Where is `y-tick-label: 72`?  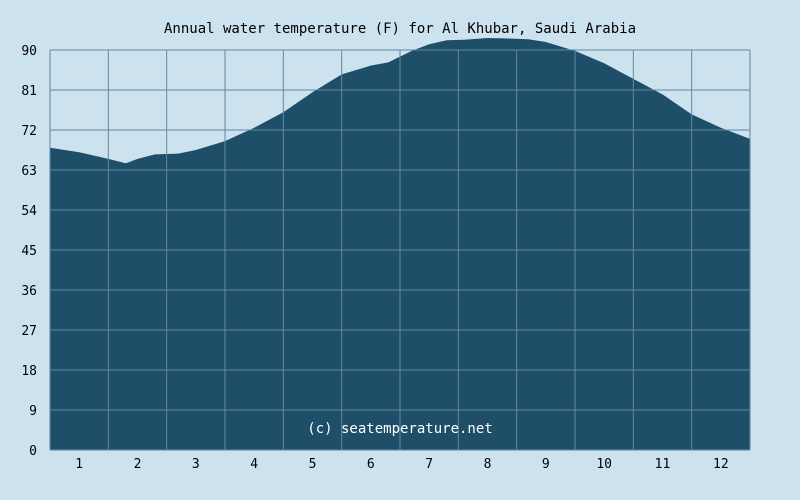 y-tick-label: 72 is located at coordinates (29, 131).